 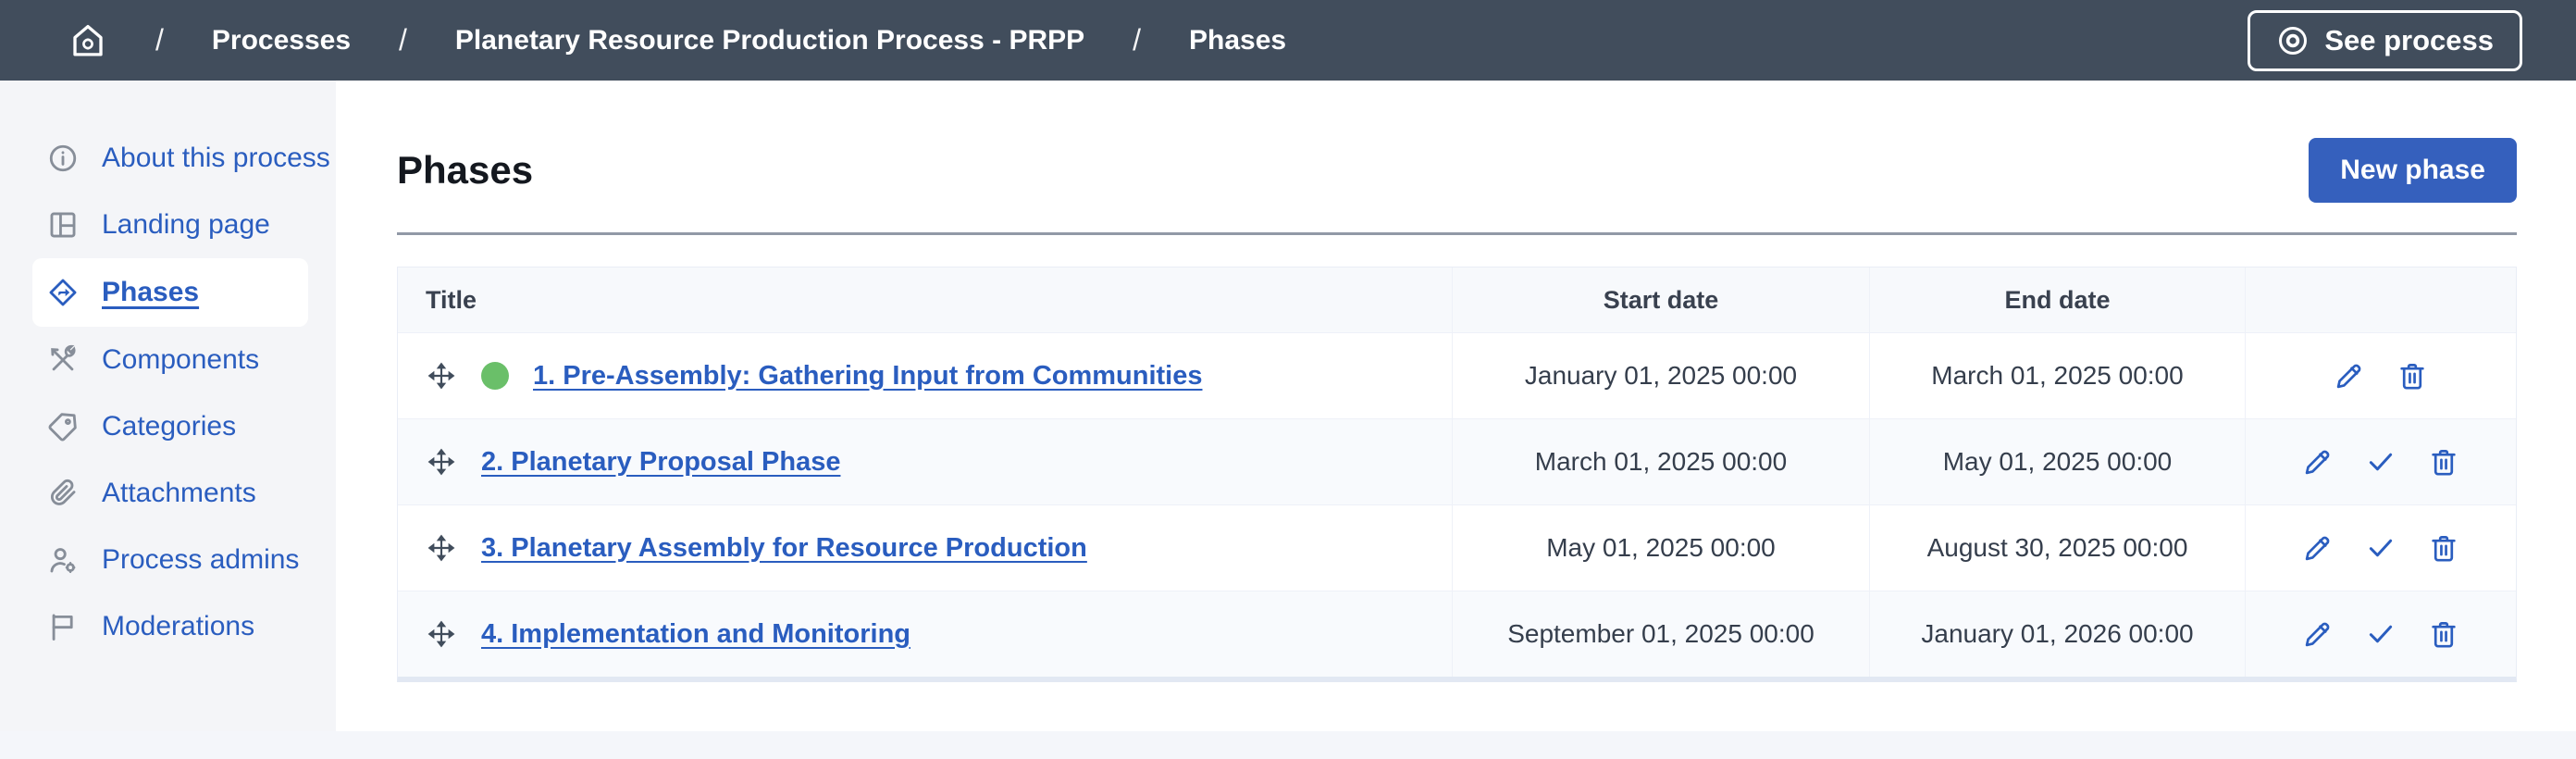 I want to click on layout-icon, so click(x=63, y=225).